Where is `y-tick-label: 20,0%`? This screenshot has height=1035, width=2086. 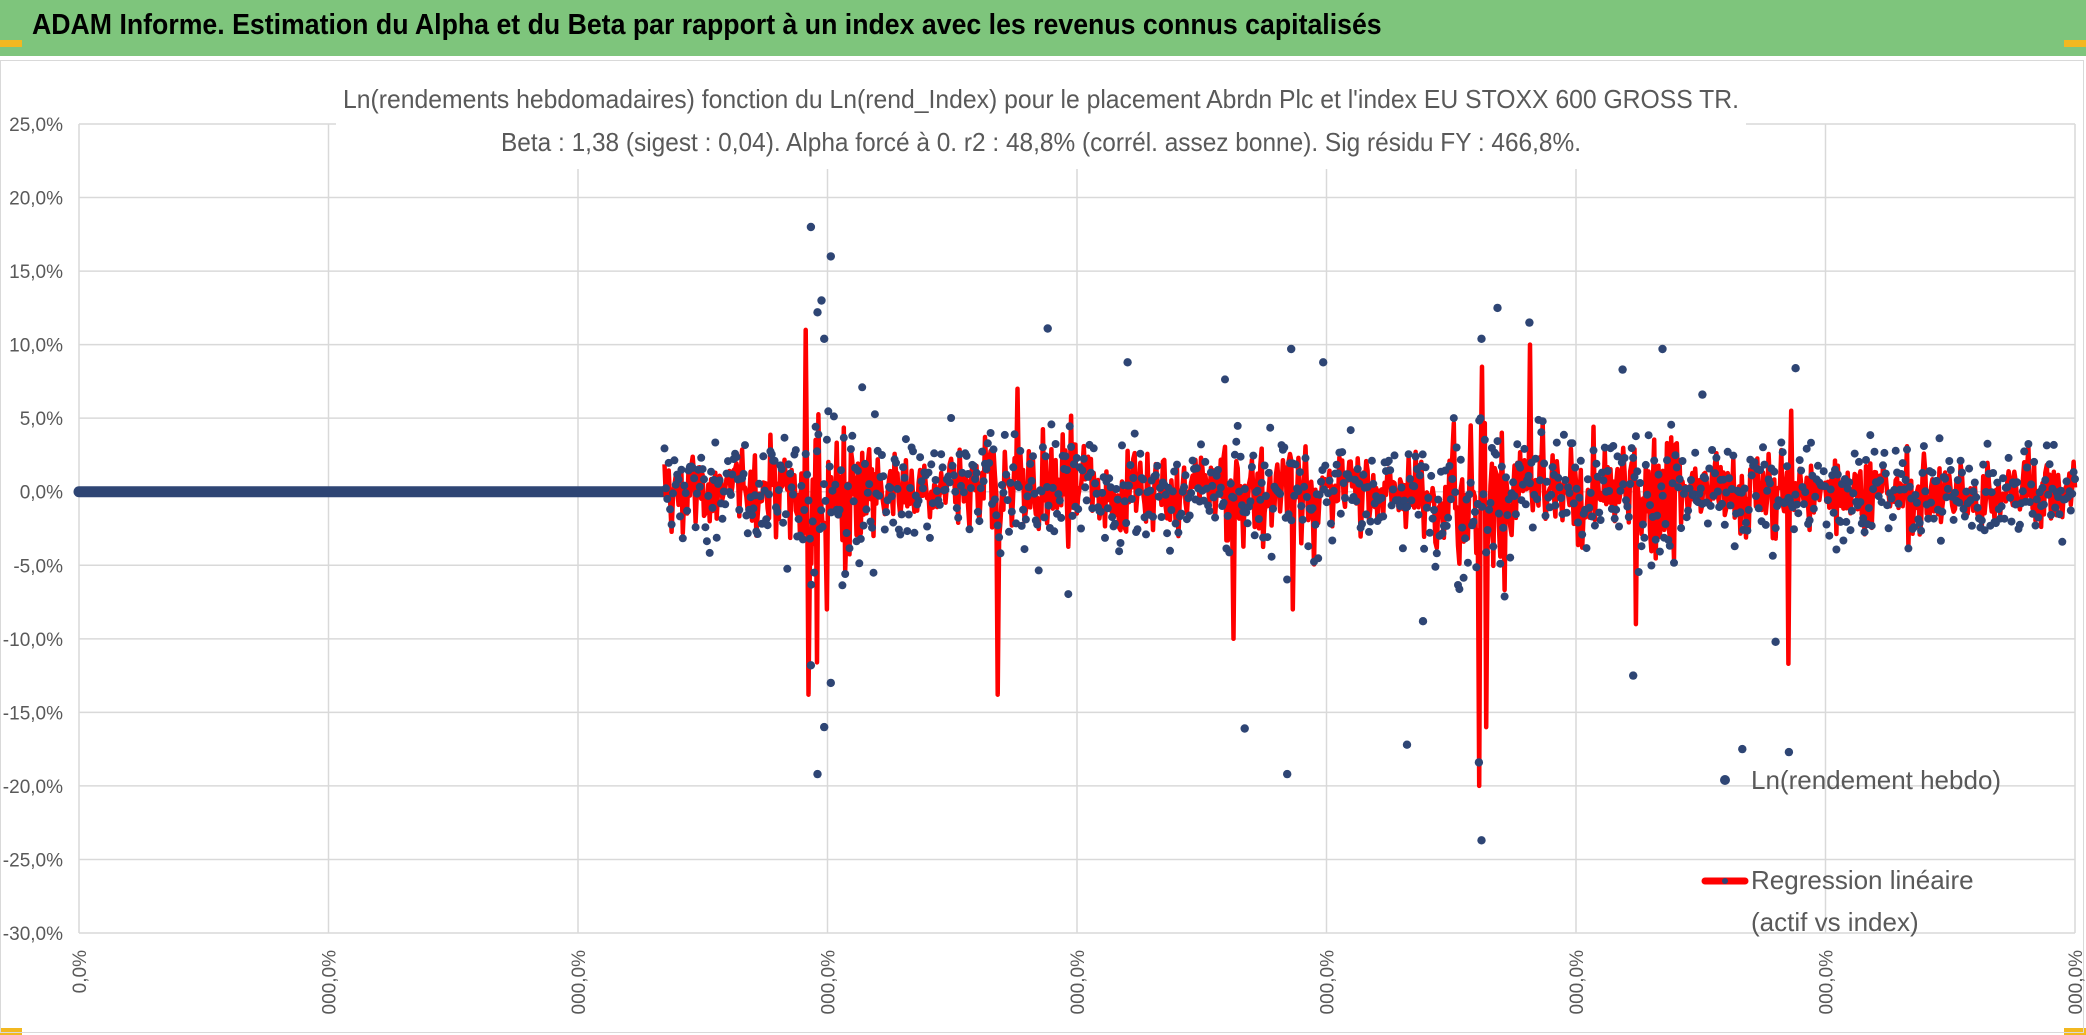 y-tick-label: 20,0% is located at coordinates (36, 199).